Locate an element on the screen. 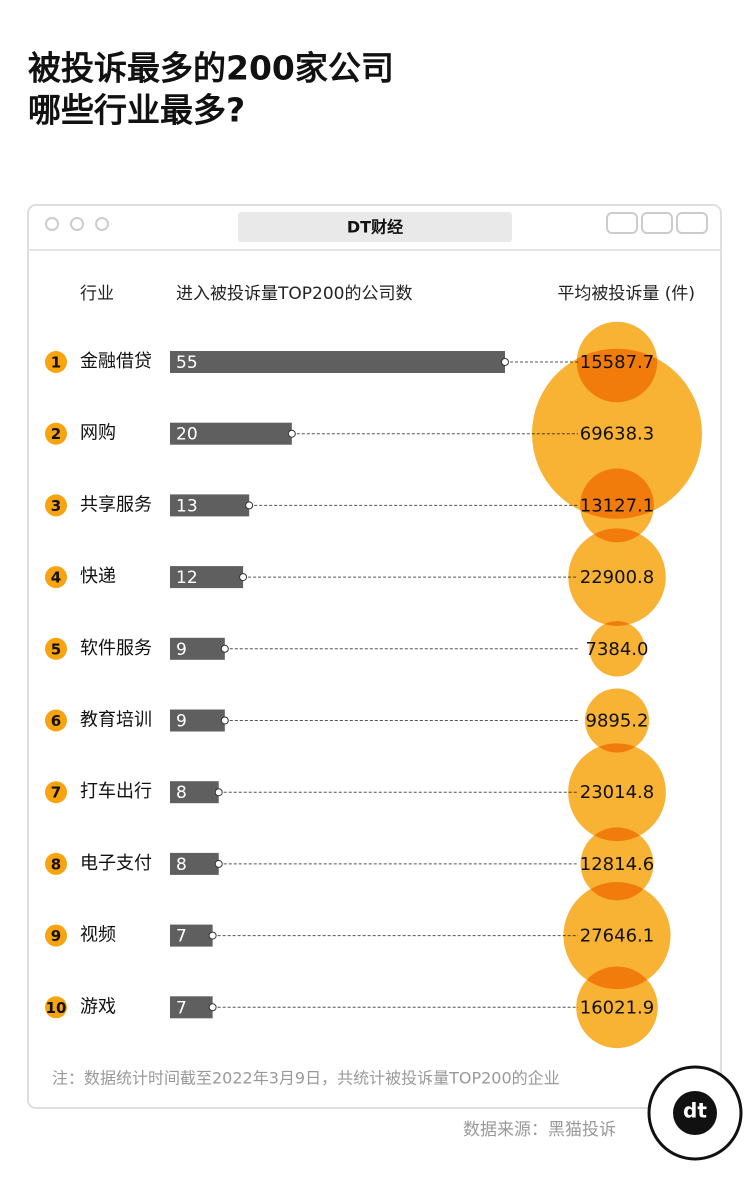 The image size is (750, 1180). rank-label: 1 is located at coordinates (56, 363).